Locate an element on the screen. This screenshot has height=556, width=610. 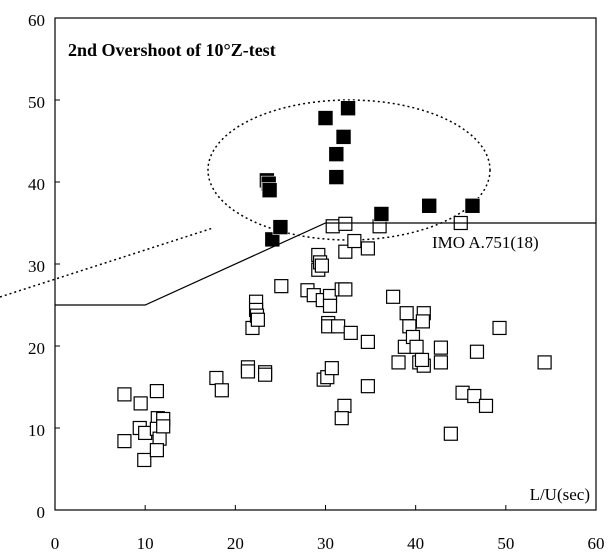
criterion-label: IMO A.751(18) is located at coordinates (485, 242).